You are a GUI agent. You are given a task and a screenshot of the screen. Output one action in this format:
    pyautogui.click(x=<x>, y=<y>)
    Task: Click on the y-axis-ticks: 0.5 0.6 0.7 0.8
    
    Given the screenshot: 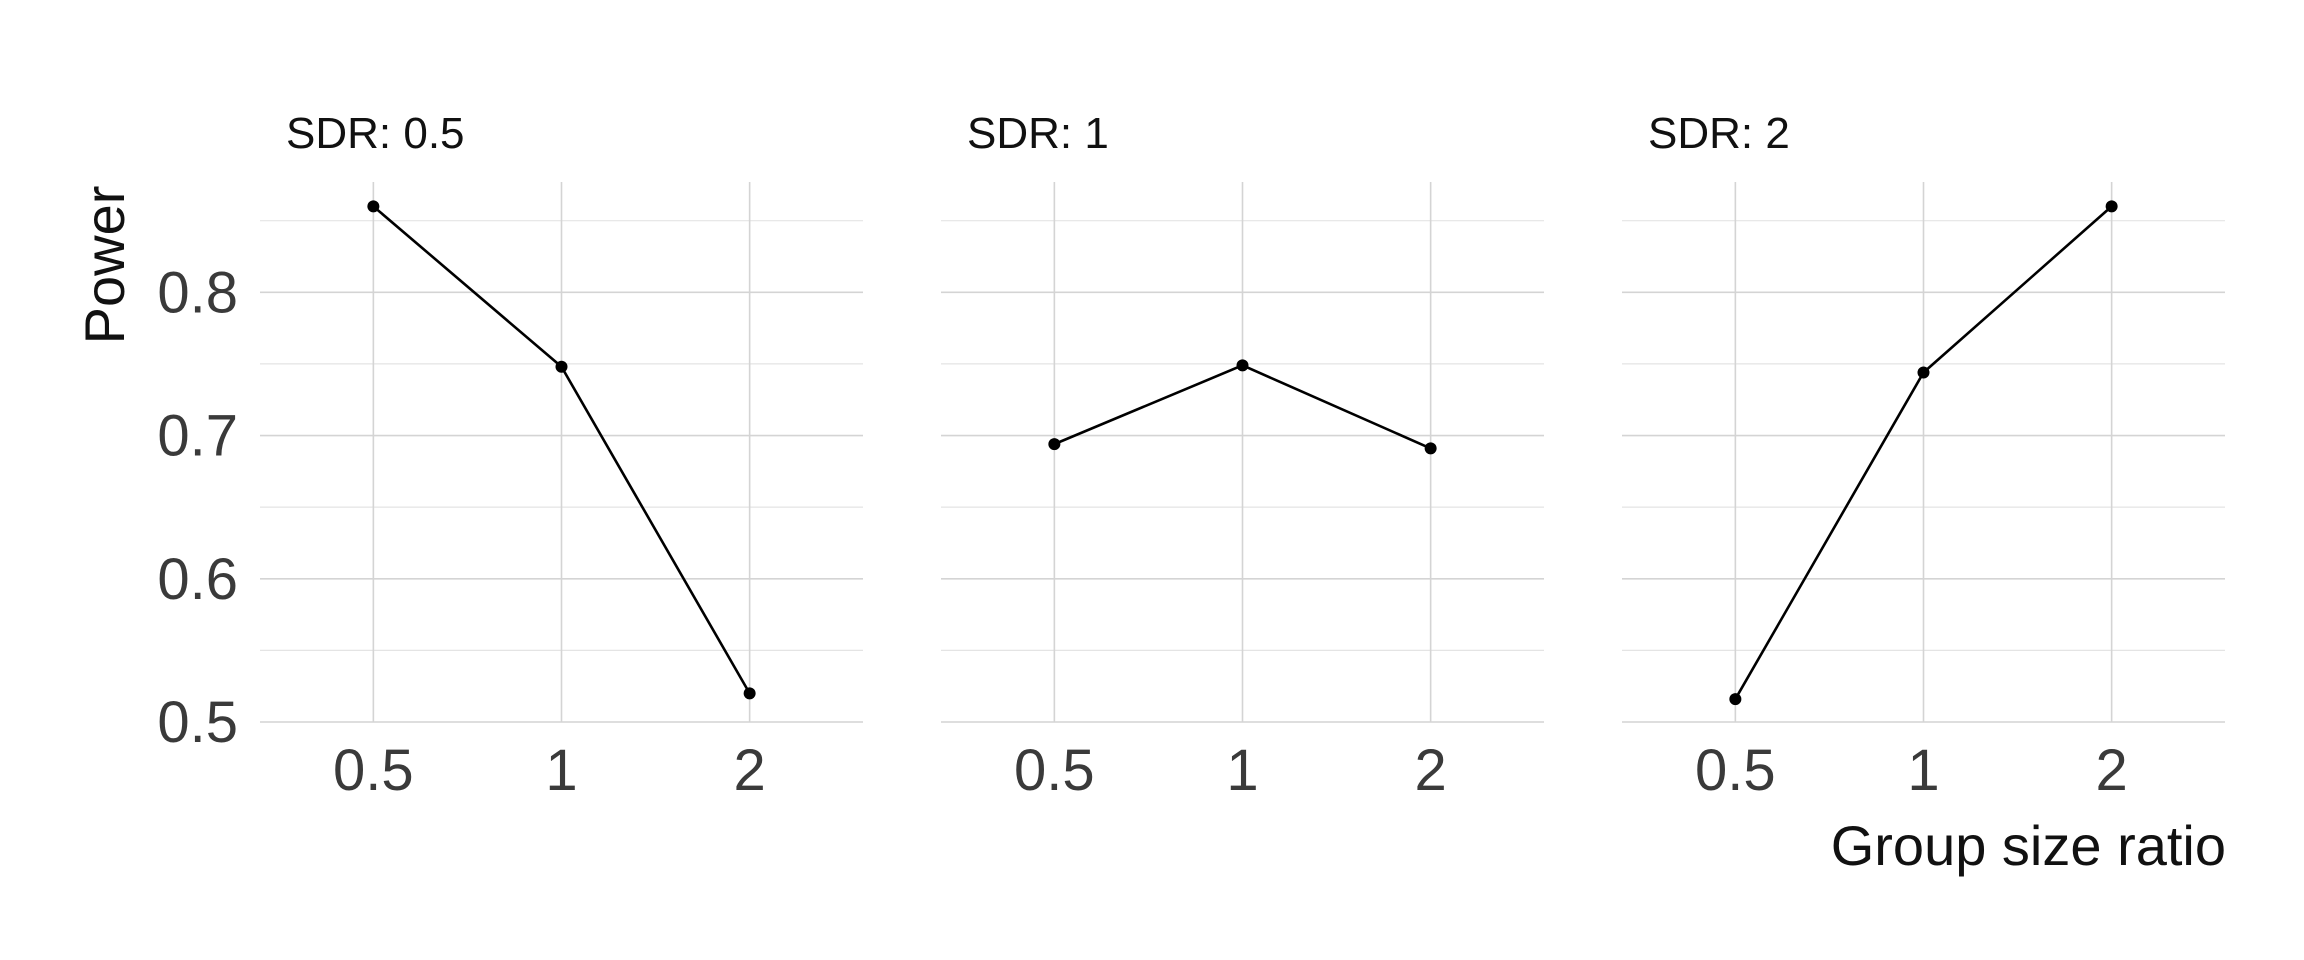 What is the action you would take?
    pyautogui.click(x=197, y=507)
    